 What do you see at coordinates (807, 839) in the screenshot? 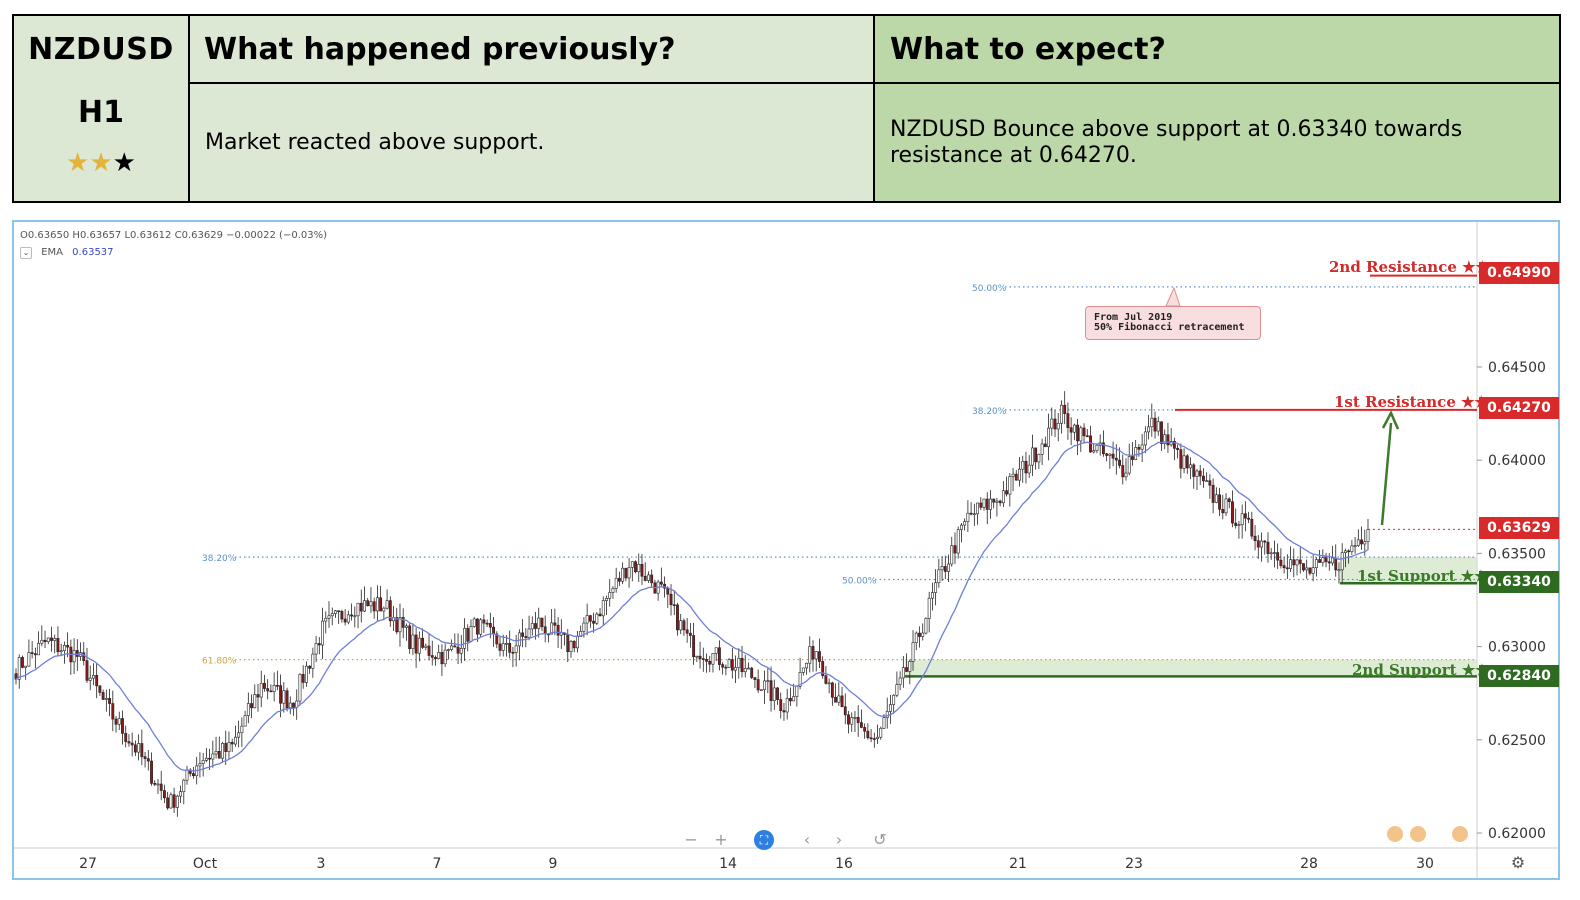
I see `chevron-left-icon: ‹` at bounding box center [807, 839].